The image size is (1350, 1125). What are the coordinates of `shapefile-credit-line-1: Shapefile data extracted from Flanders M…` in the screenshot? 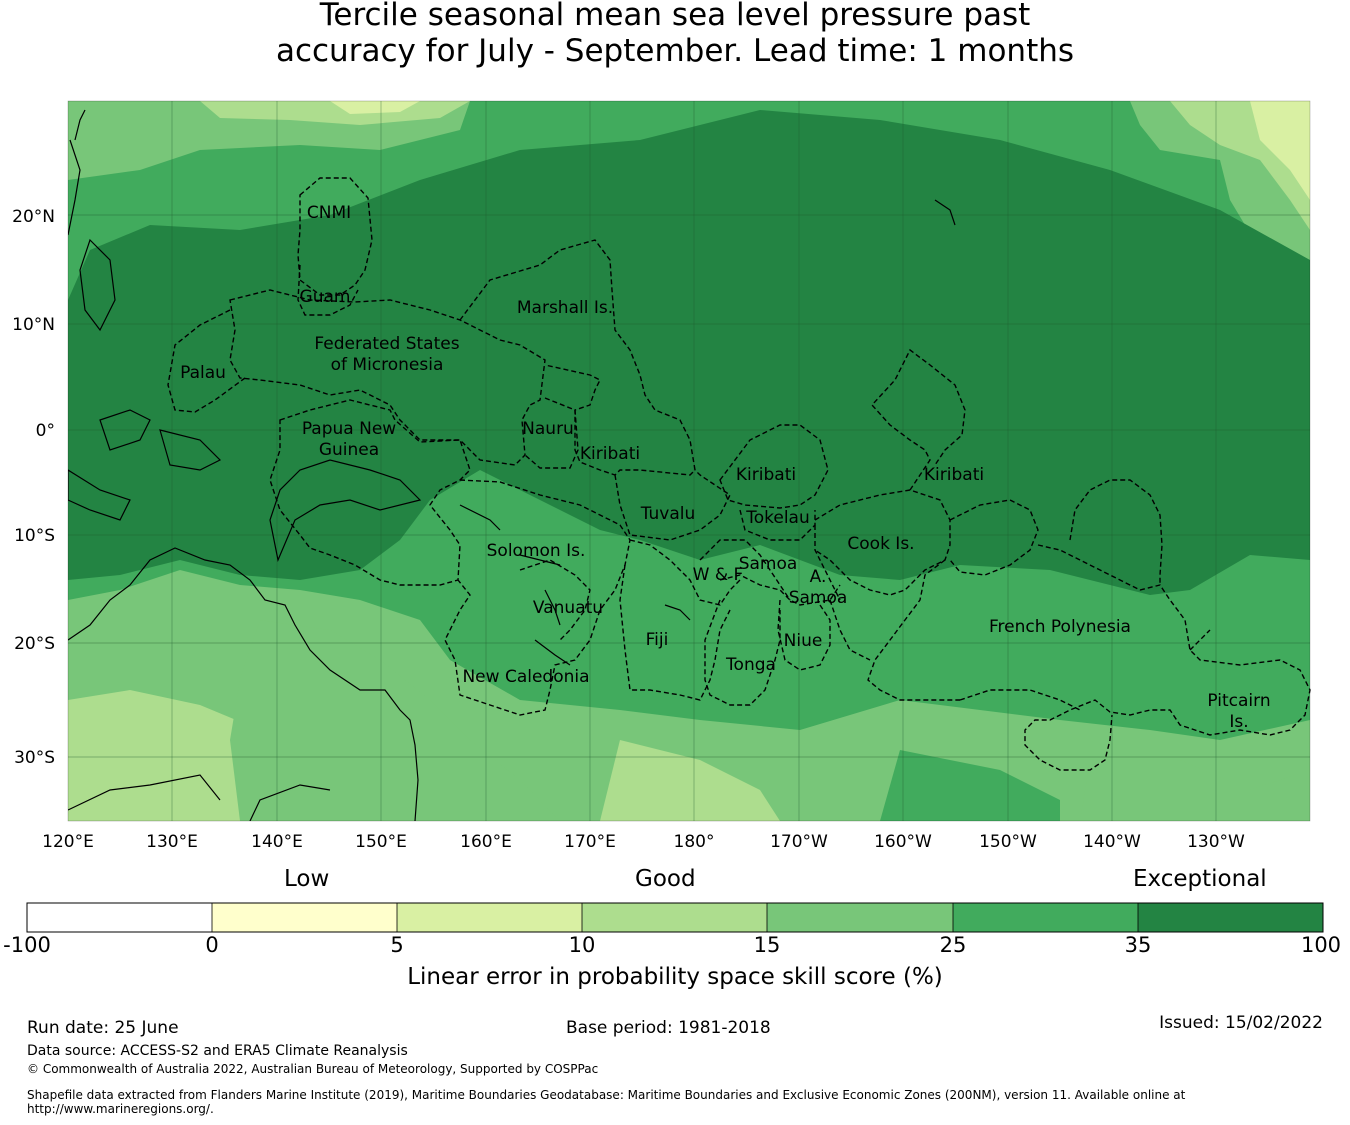 It's located at (606, 1095).